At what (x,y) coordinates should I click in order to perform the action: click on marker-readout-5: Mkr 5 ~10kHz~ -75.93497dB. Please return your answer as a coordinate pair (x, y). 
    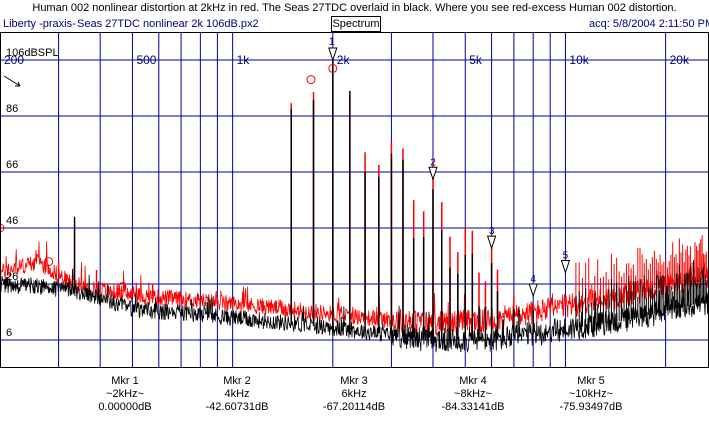
    Looking at the image, I should click on (591, 394).